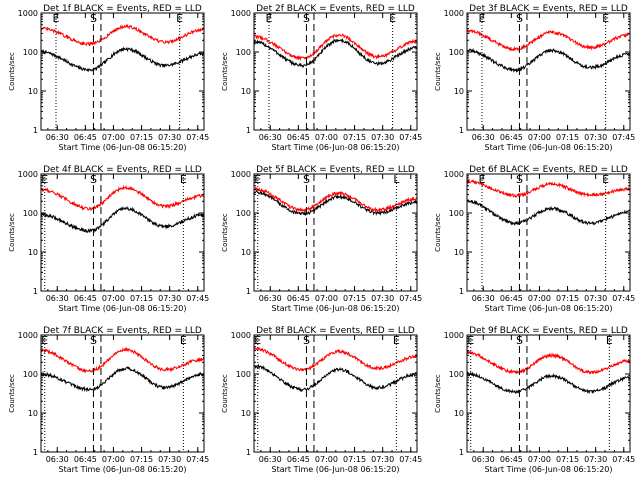 This screenshot has height=480, width=640. I want to click on chart-title: Det 2f BLACK = Events, RED = LLD, so click(335, 9).